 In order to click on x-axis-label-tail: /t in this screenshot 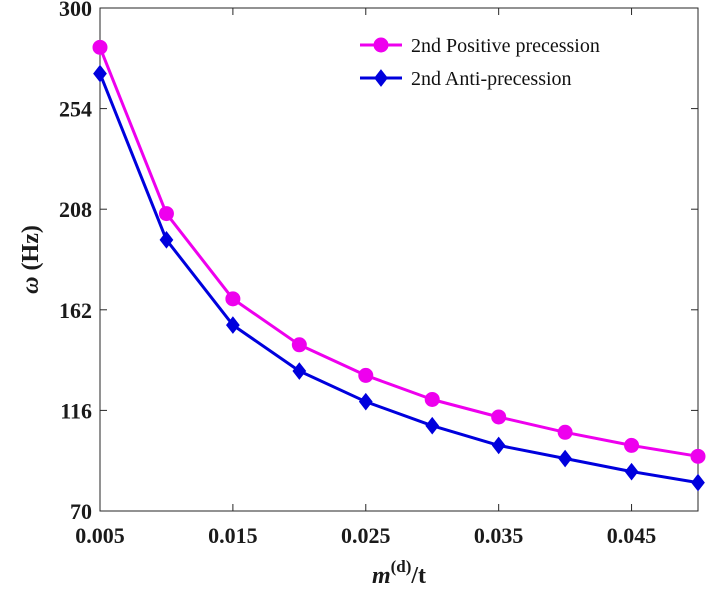, I will do `click(418, 576)`.